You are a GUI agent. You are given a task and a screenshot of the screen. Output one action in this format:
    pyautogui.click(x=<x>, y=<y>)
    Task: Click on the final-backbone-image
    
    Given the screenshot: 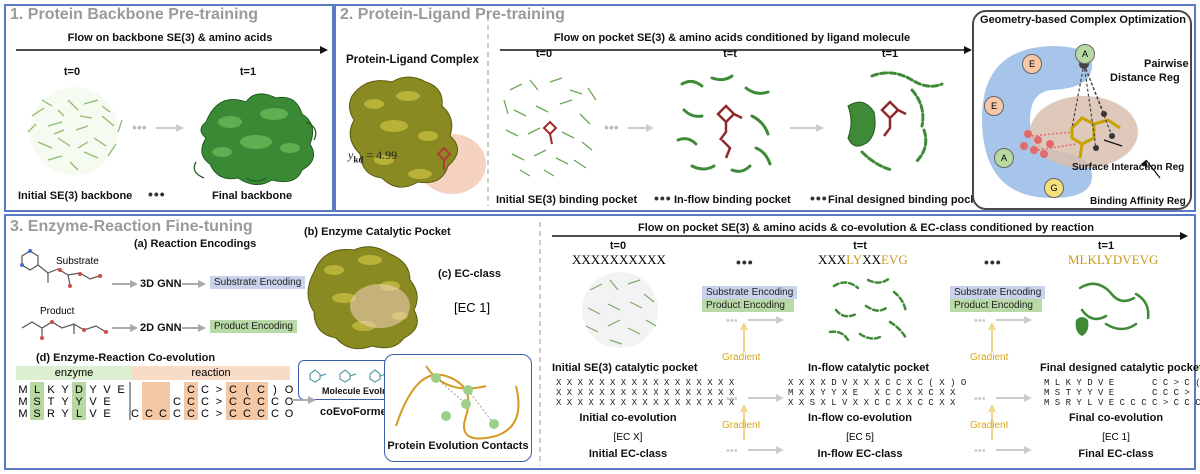 What is the action you would take?
    pyautogui.click(x=255, y=139)
    